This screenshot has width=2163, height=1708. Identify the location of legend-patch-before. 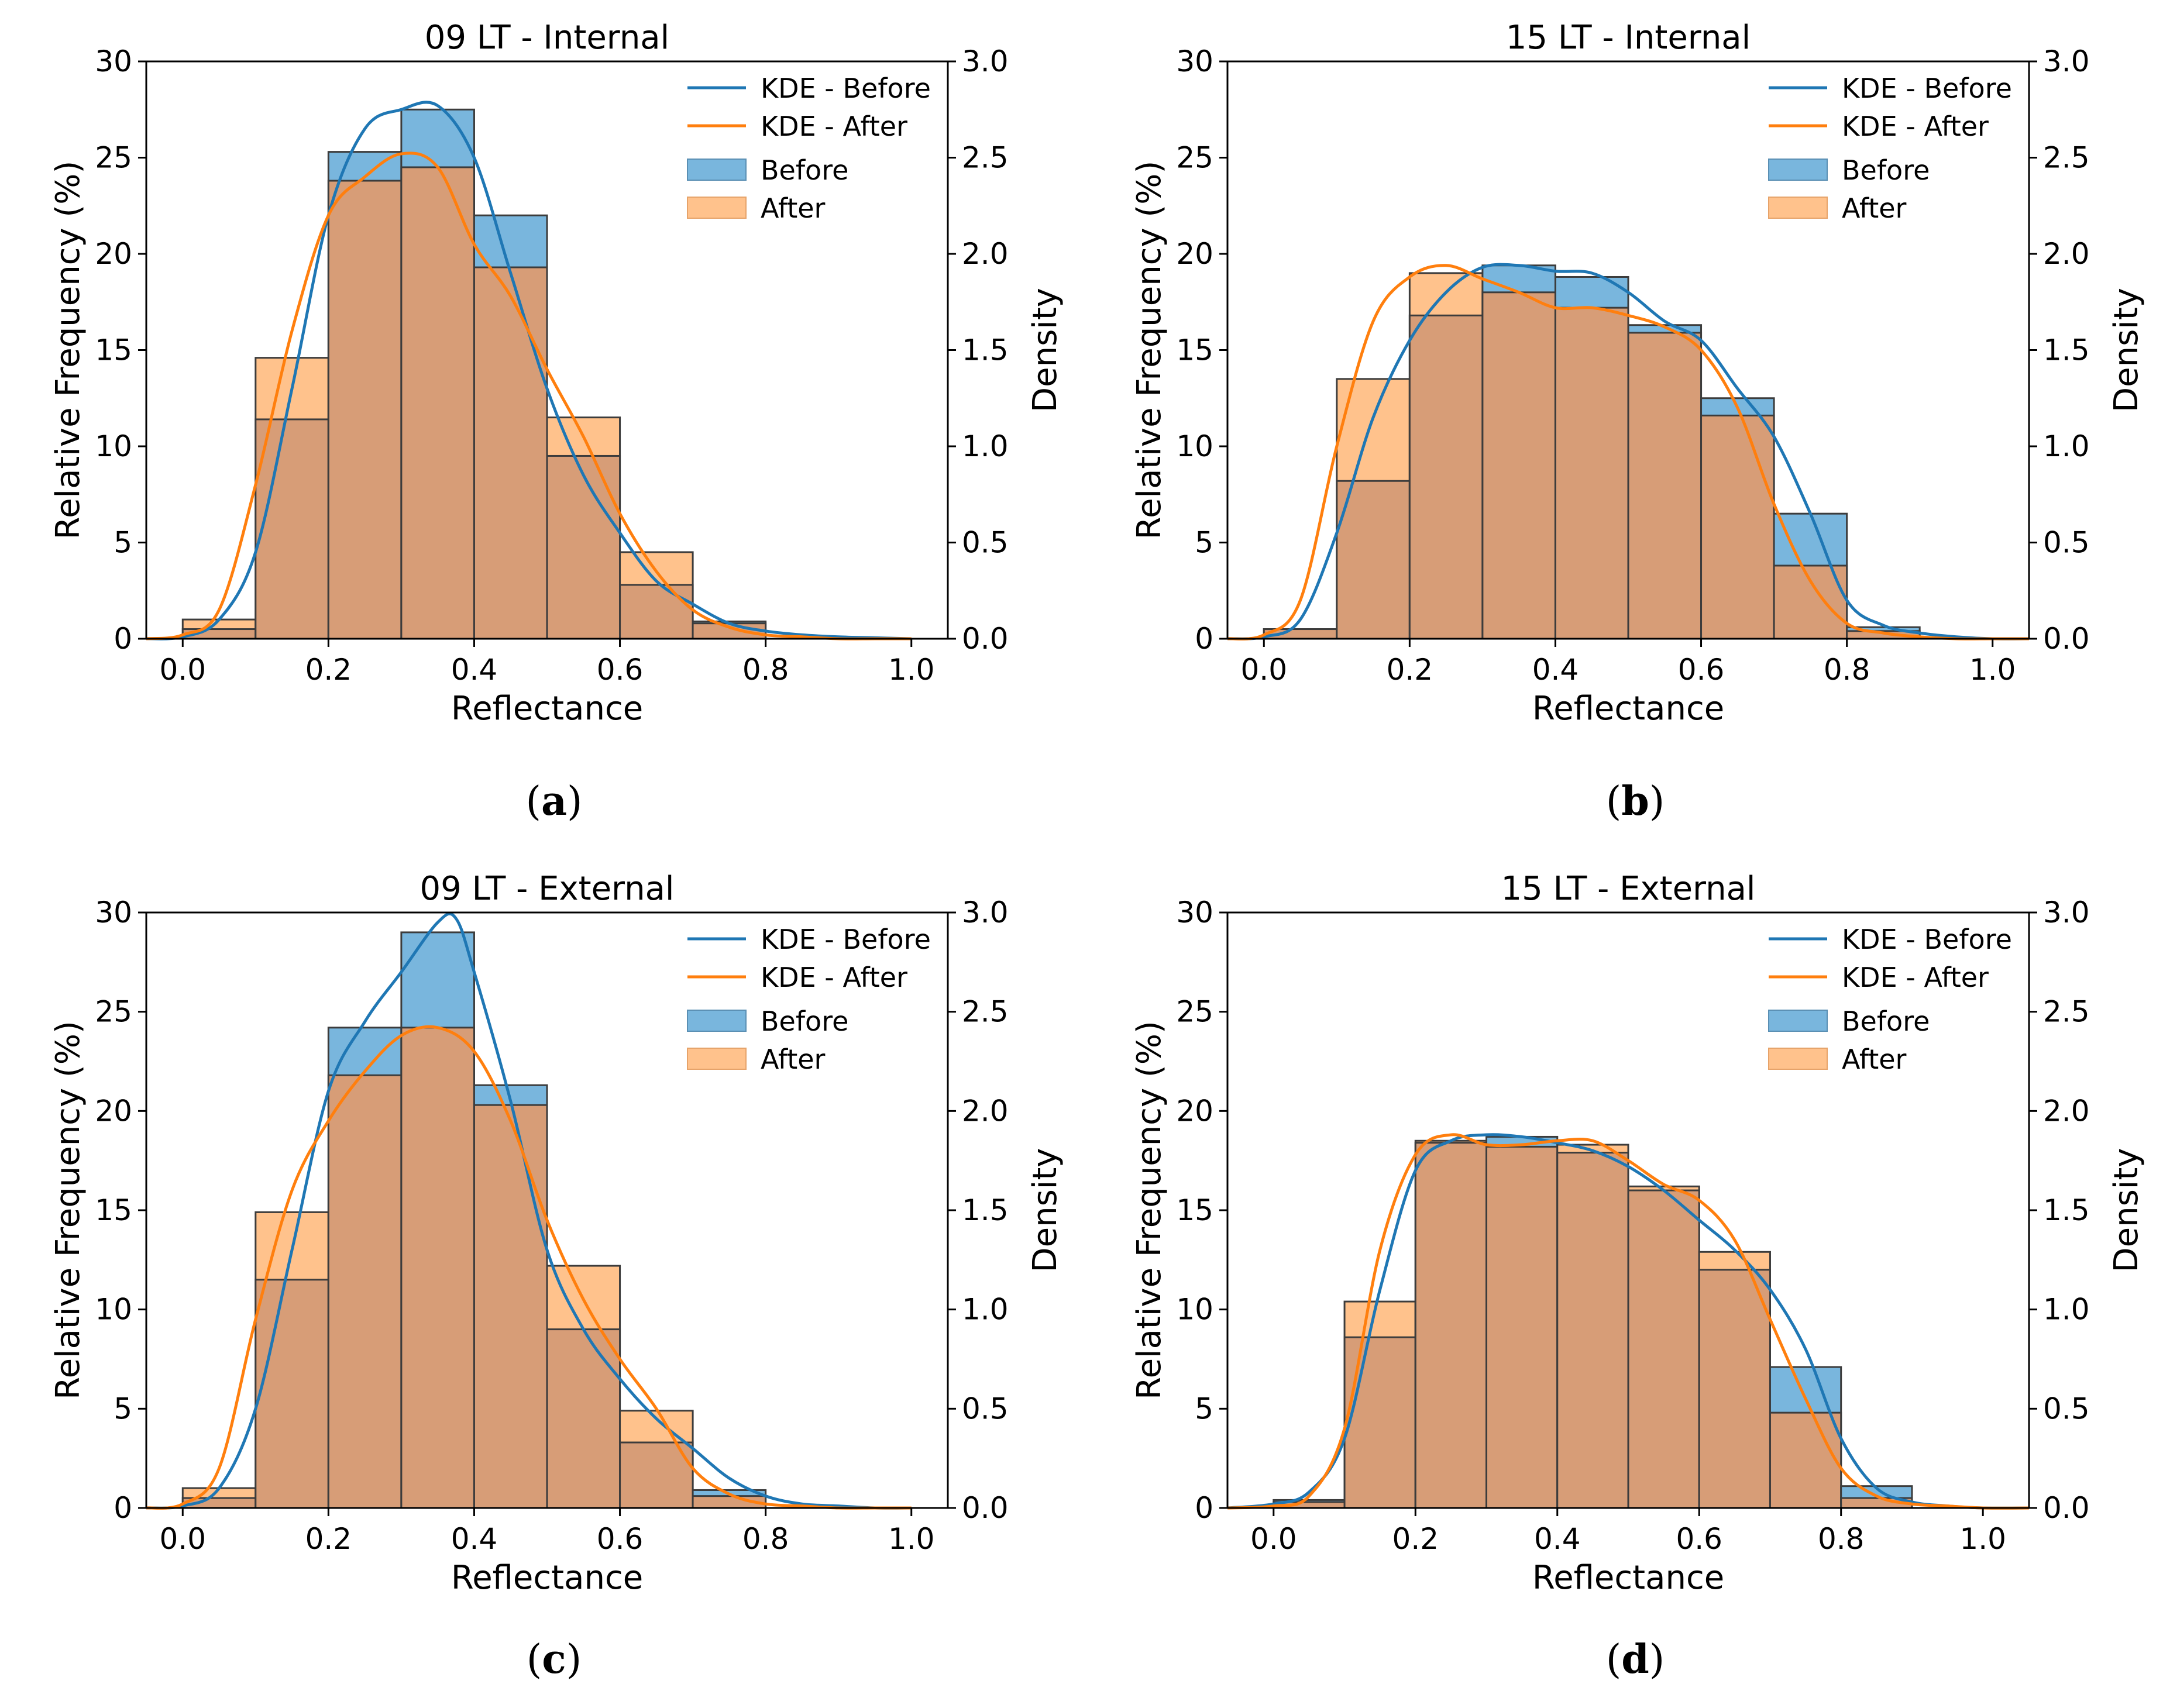
(1798, 170).